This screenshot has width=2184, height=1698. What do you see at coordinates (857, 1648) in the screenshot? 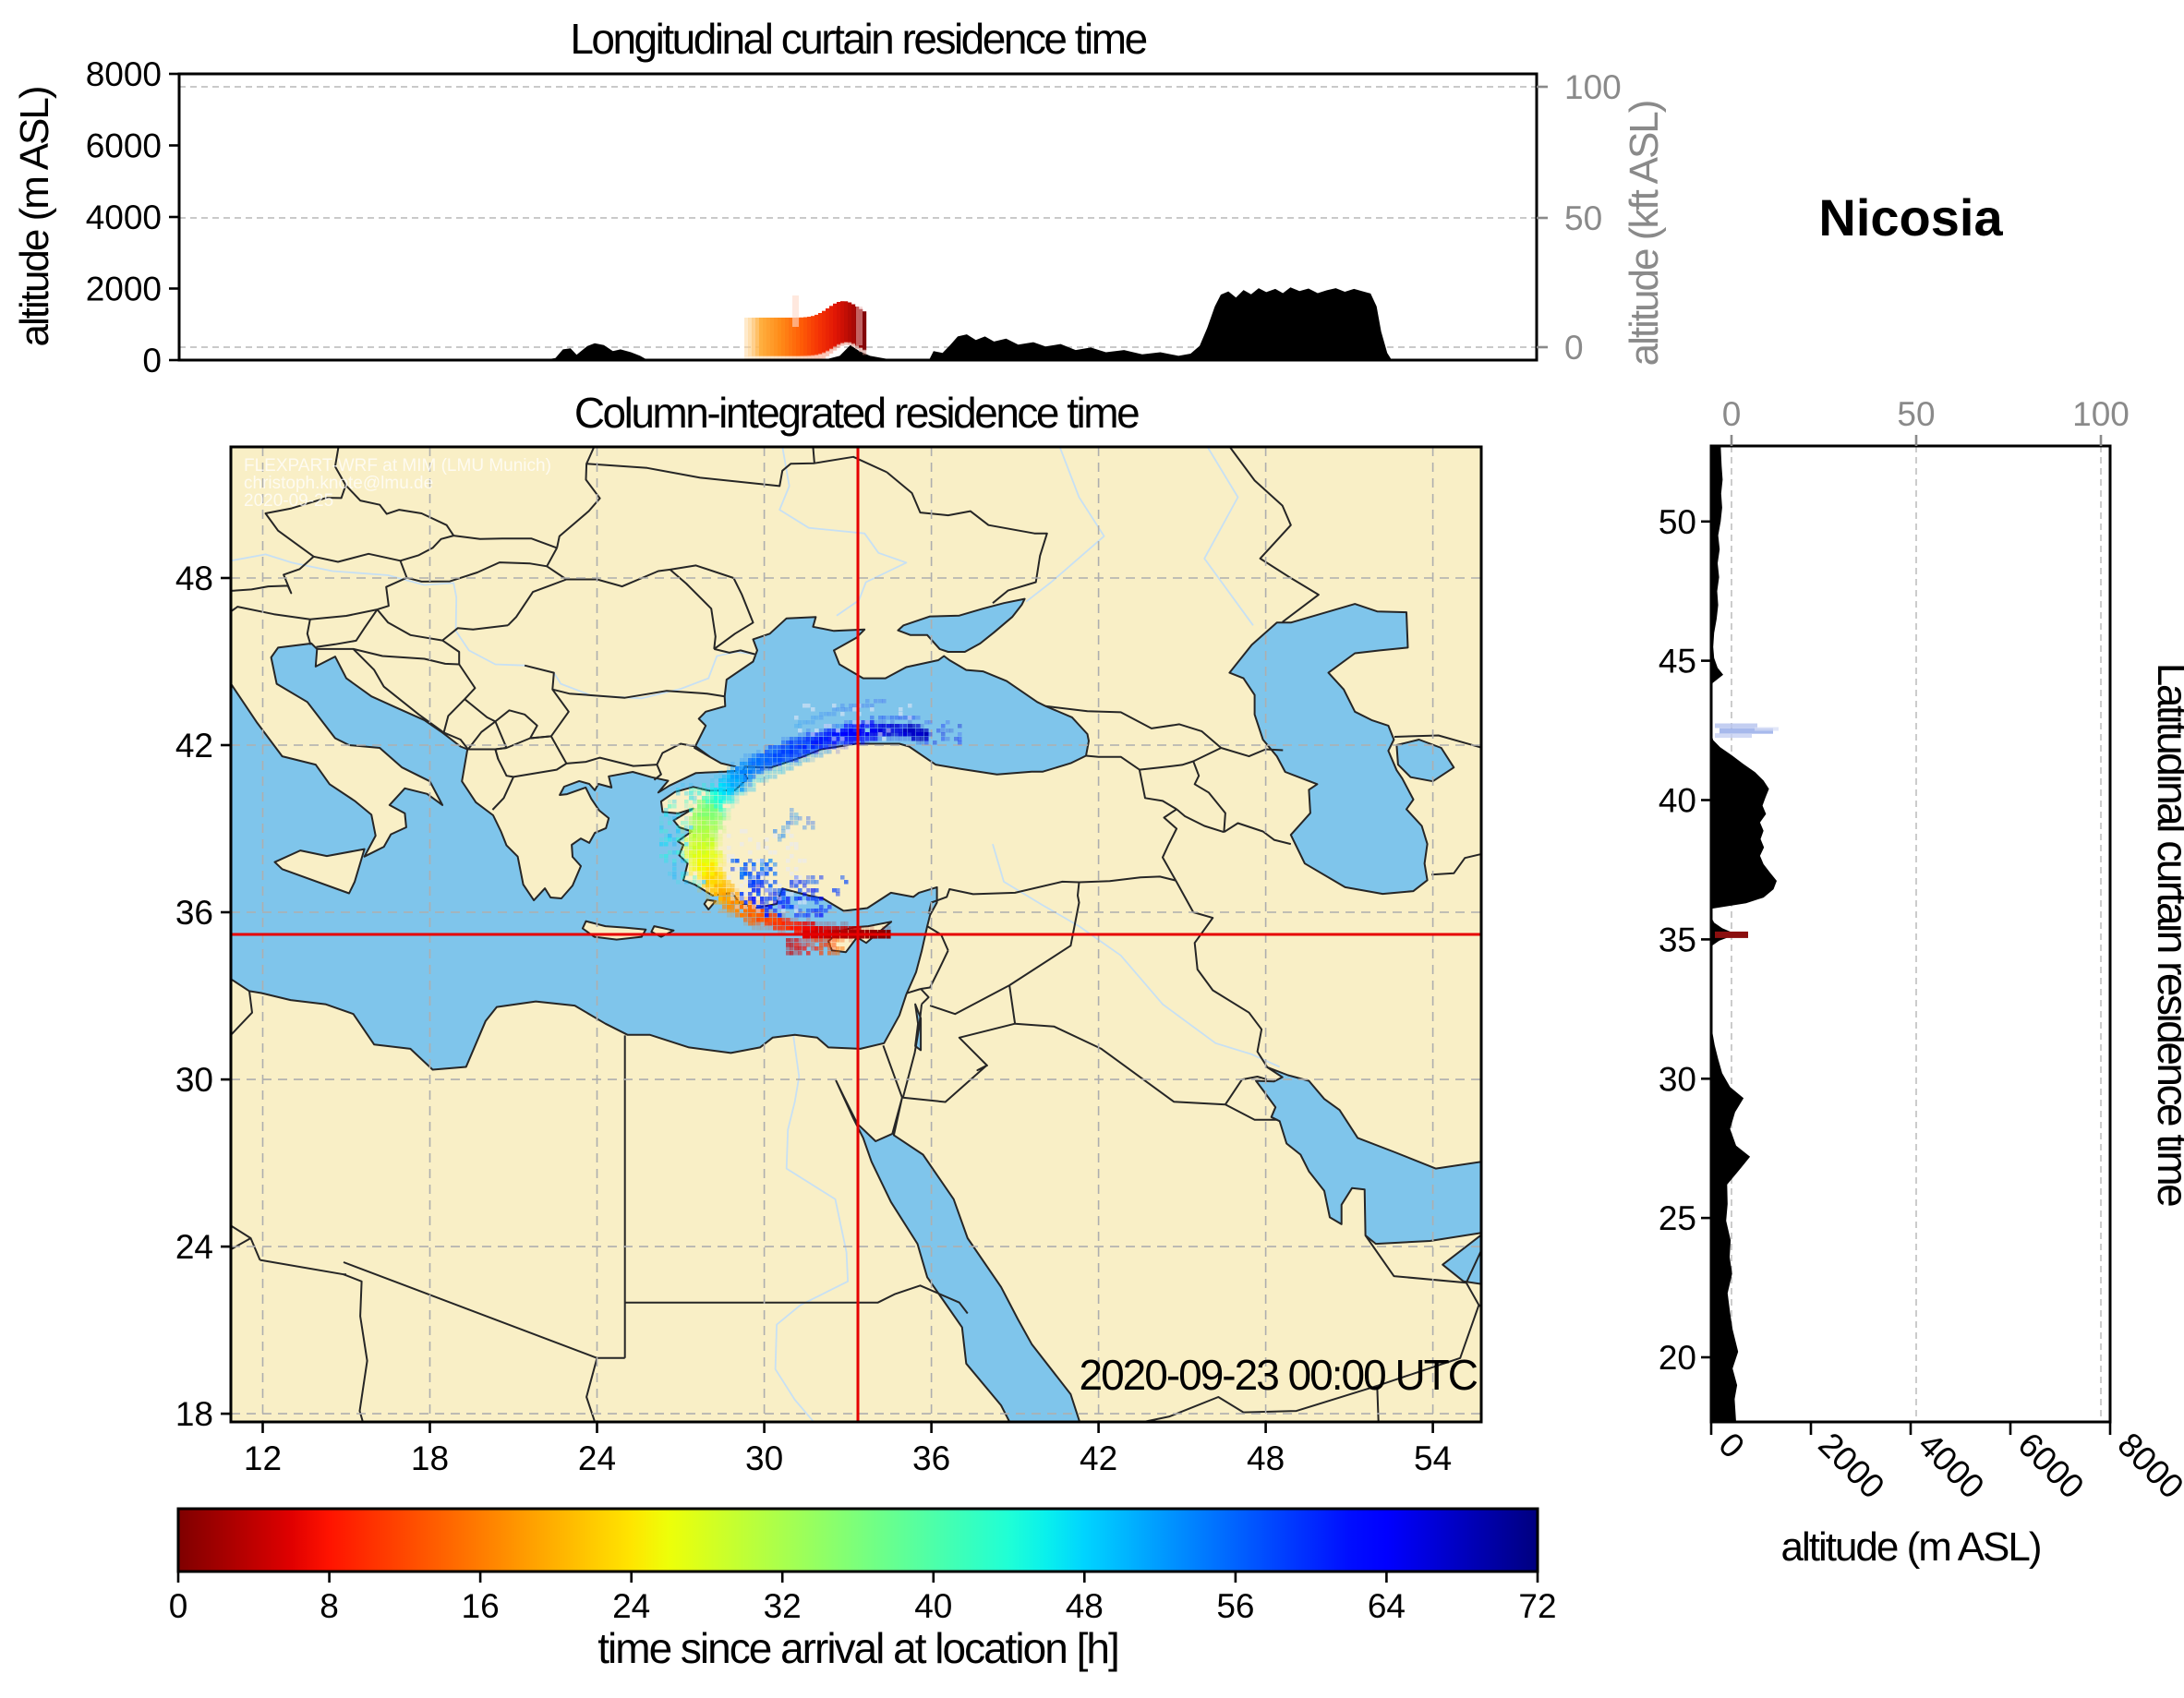
I see `svg-text:time since arrival at location: time since arrival at location [h]` at bounding box center [857, 1648].